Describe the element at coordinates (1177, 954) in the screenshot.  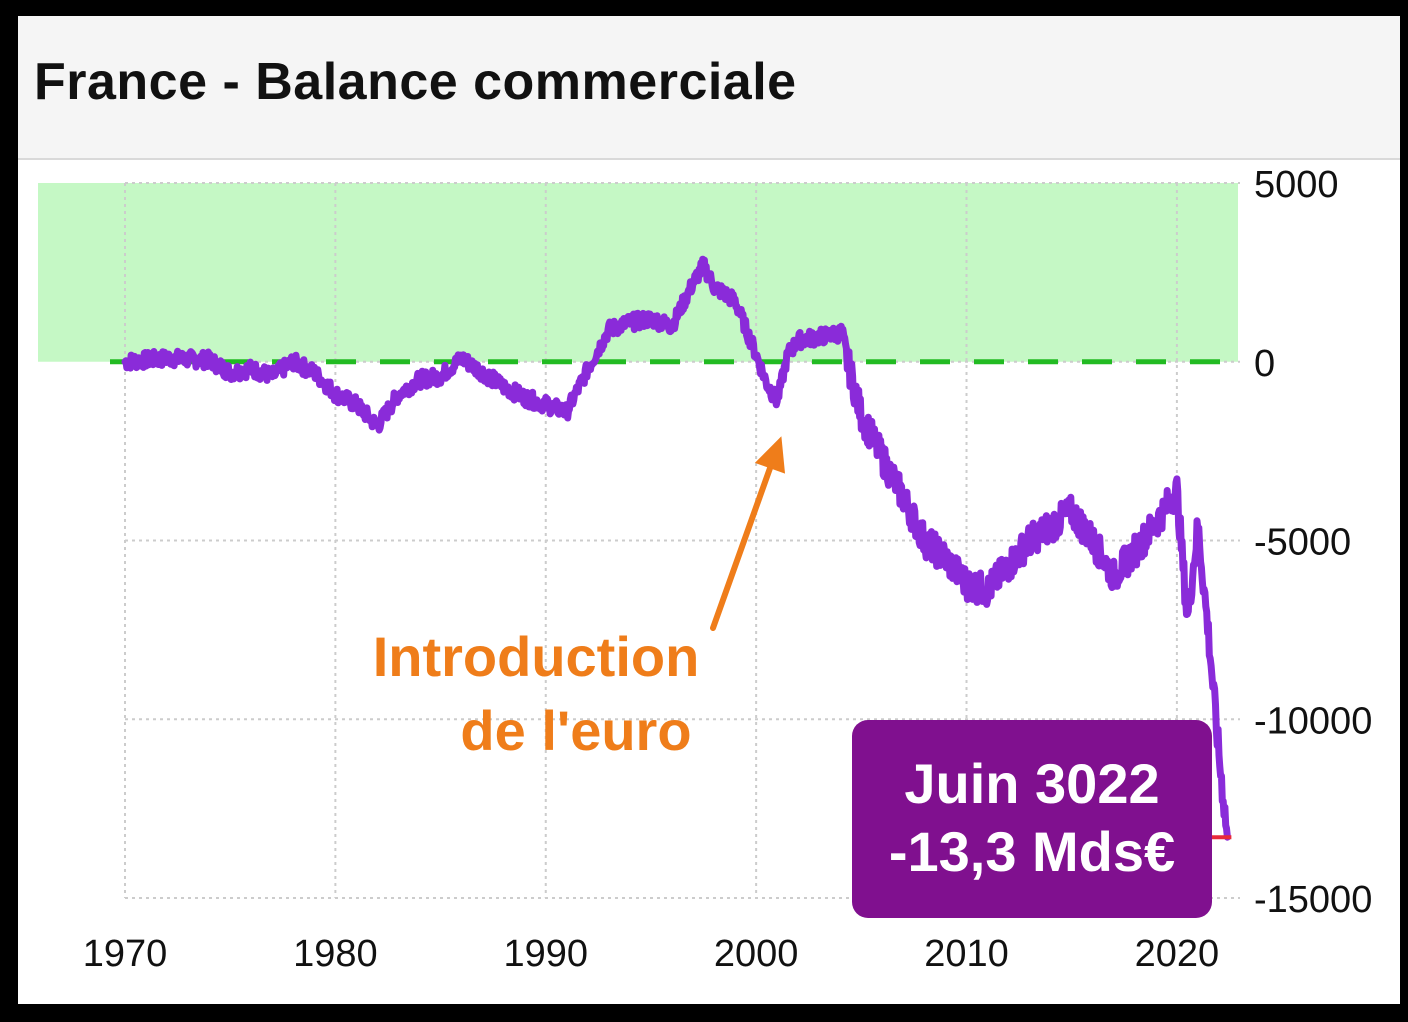
I see `x-tick-label: 2020` at that location.